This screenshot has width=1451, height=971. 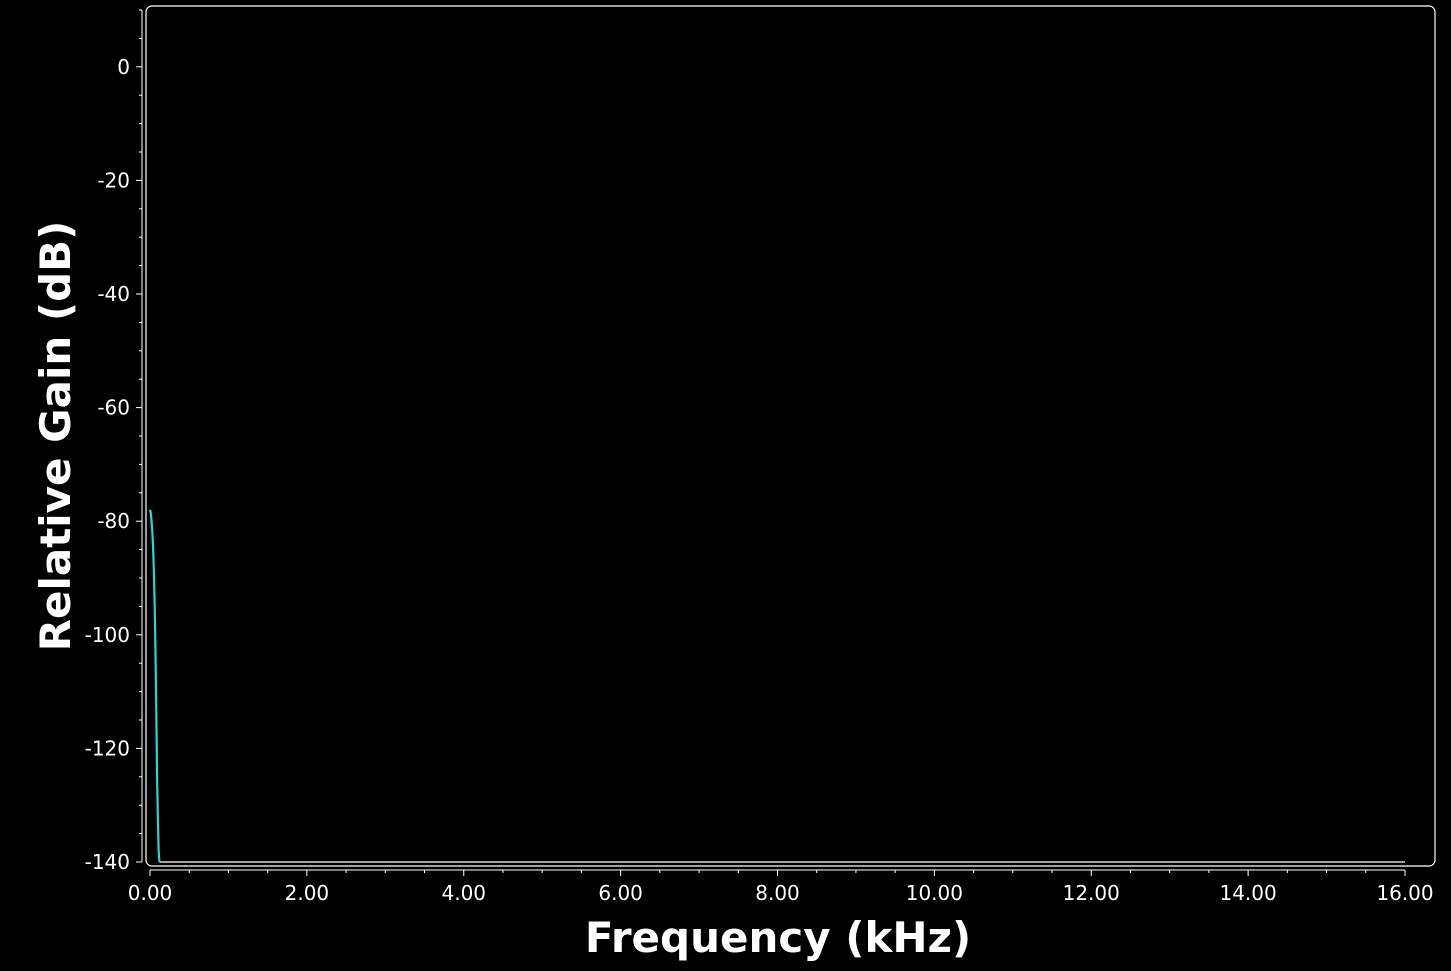 What do you see at coordinates (113, 521) in the screenshot?
I see `y-tick-label: -80` at bounding box center [113, 521].